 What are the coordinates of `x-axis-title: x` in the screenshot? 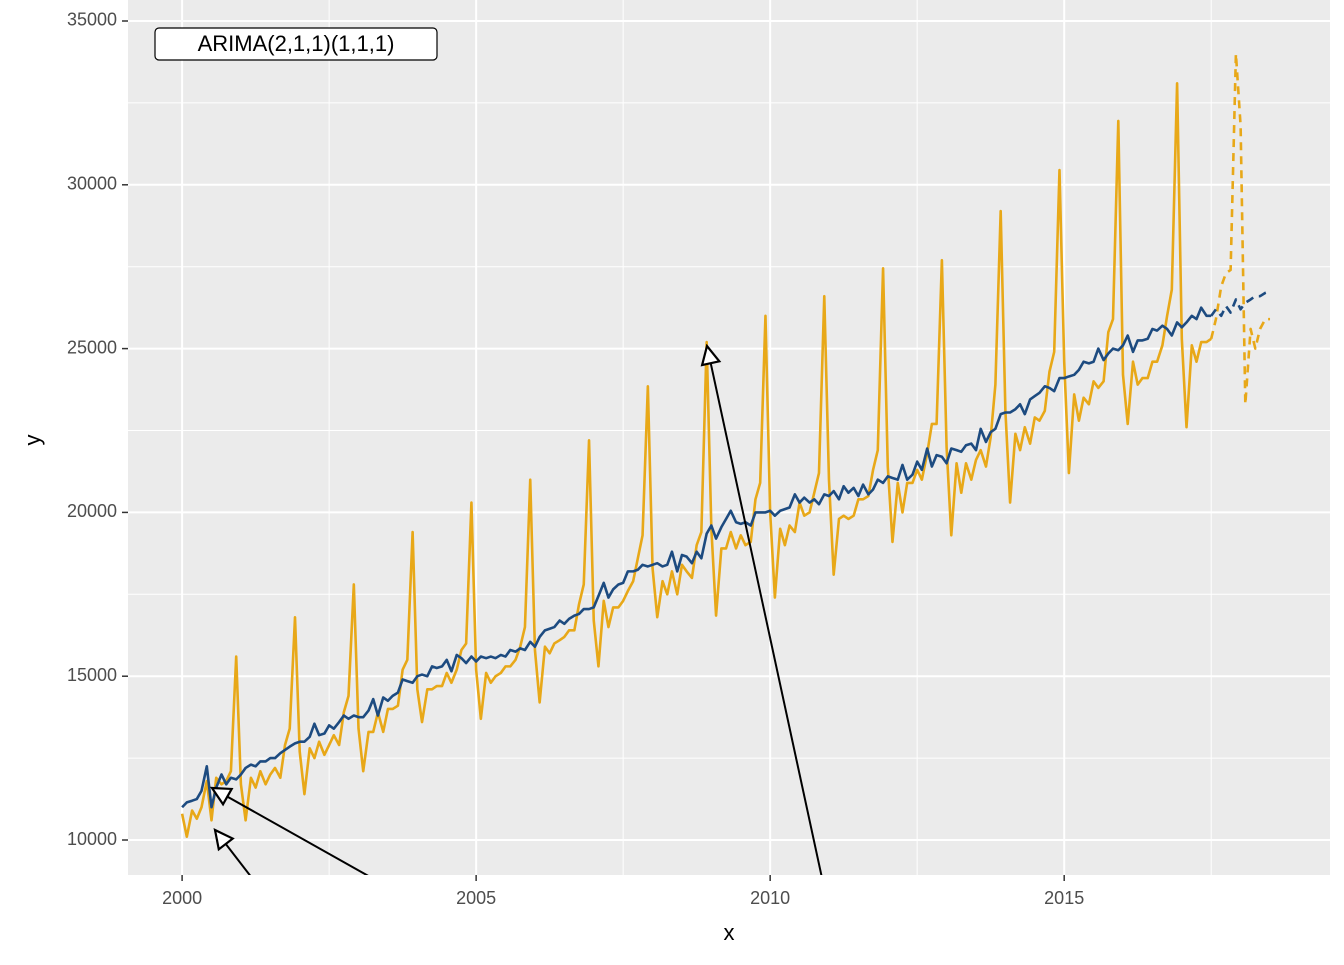 It's located at (729, 932).